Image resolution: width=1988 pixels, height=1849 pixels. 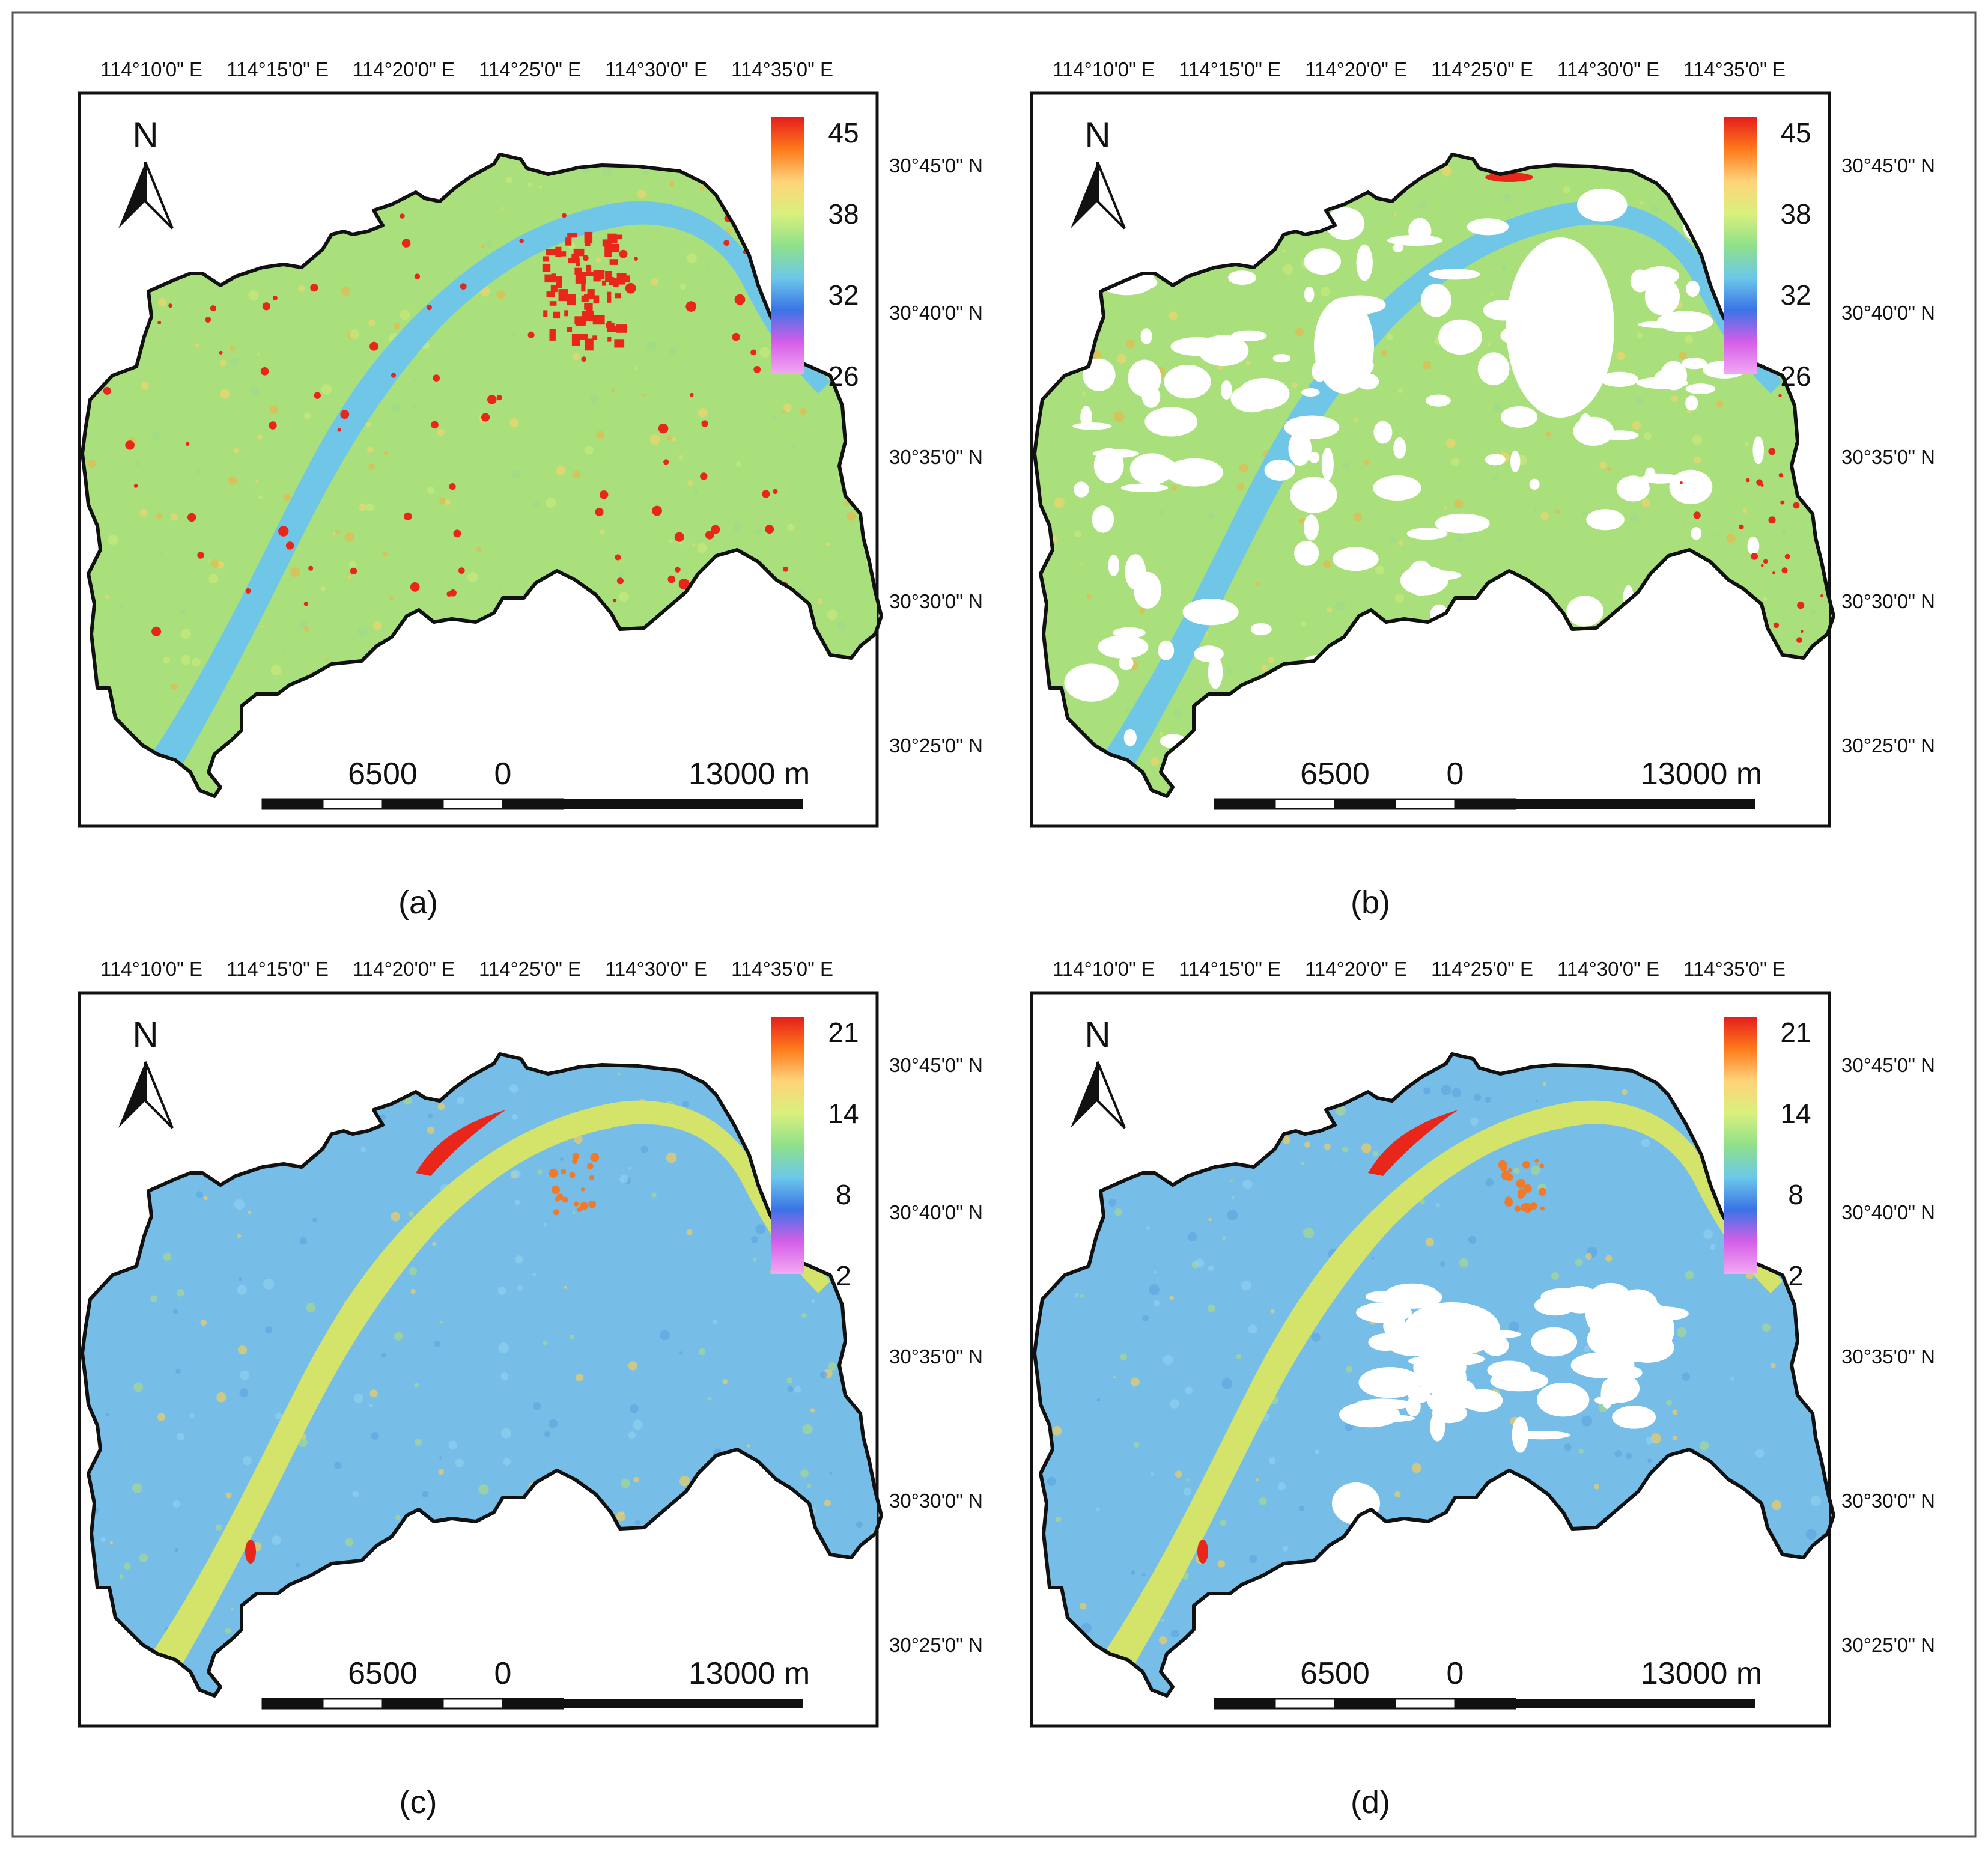 I want to click on legend-colorbar, so click(x=1740, y=245).